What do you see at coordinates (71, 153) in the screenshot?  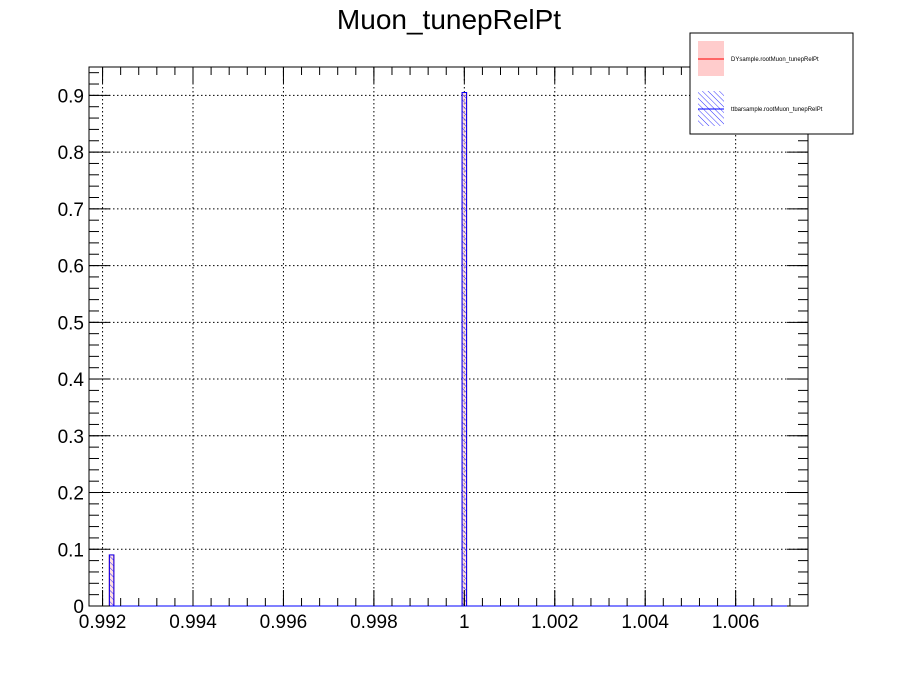 I see `y-tick-label: 0.8` at bounding box center [71, 153].